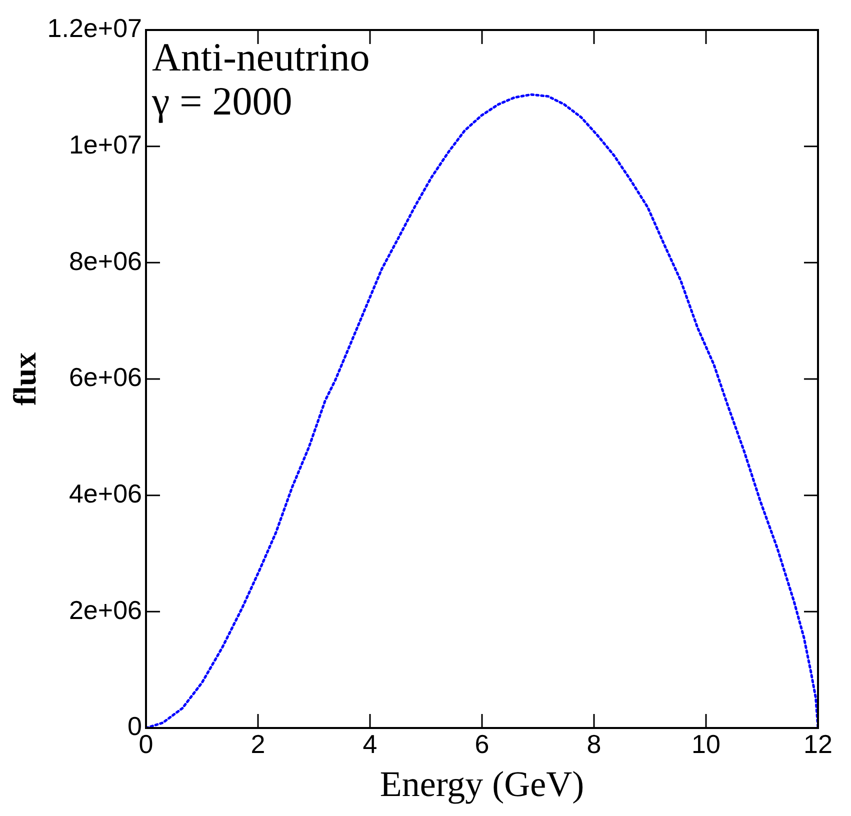 Image resolution: width=851 pixels, height=816 pixels. What do you see at coordinates (105, 377) in the screenshot?
I see `y-tick-label: 6e+06` at bounding box center [105, 377].